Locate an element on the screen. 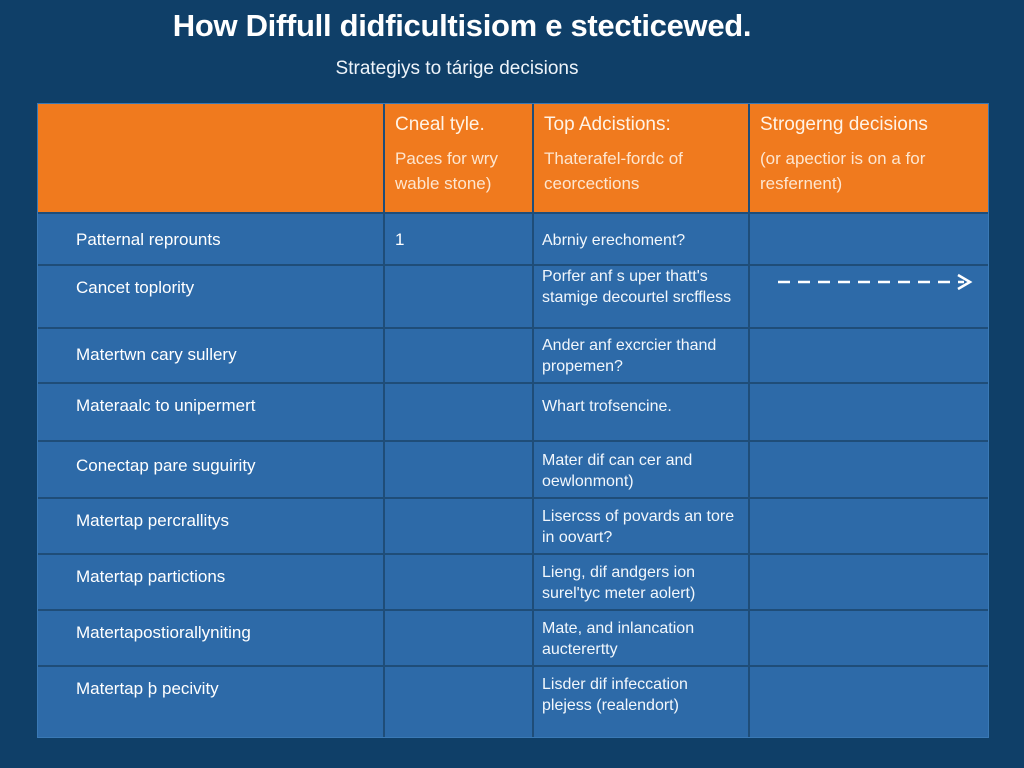 This screenshot has height=768, width=1024. table-row: Patternal reprounts 1 Abrniy erechoment? is located at coordinates (513, 238).